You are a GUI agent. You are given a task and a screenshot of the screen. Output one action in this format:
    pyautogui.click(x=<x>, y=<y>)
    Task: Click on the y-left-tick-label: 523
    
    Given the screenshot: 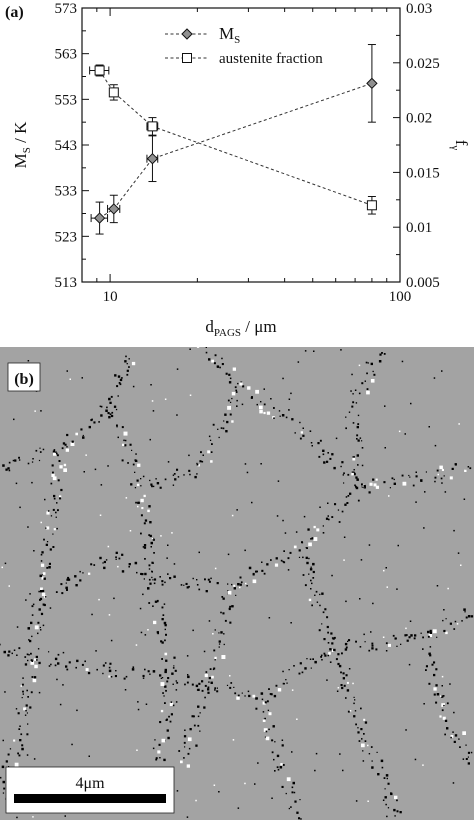 What is the action you would take?
    pyautogui.click(x=66, y=237)
    